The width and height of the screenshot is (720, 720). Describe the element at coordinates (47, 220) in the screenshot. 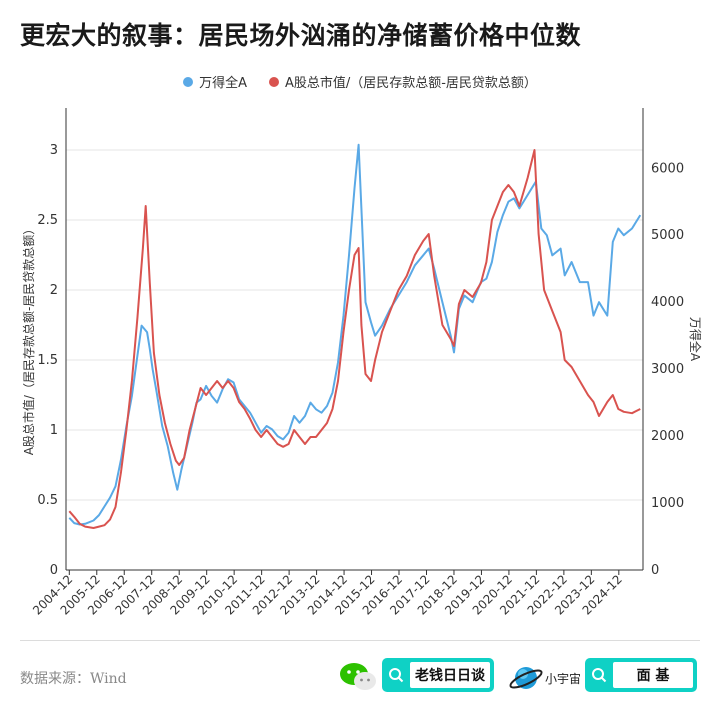

I see `y-left-tick-label: 2.5` at that location.